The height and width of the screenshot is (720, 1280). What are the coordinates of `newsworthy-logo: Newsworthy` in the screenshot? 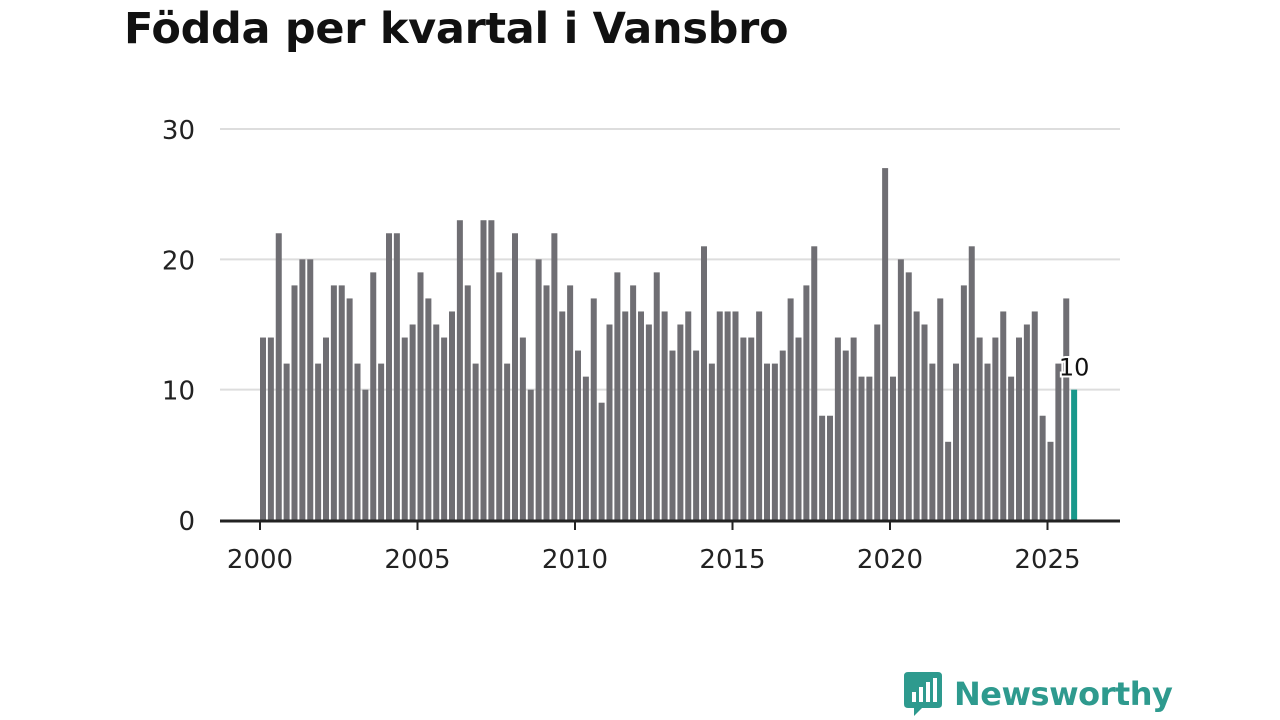 It's located at (1037, 694).